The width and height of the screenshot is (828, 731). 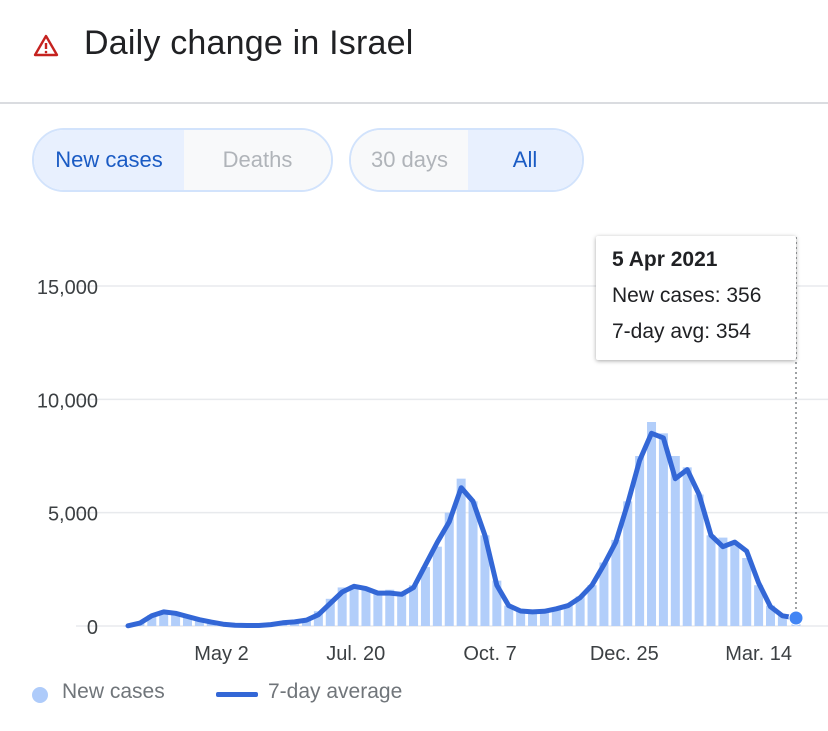 I want to click on range-toggle: 30 days All, so click(x=466, y=160).